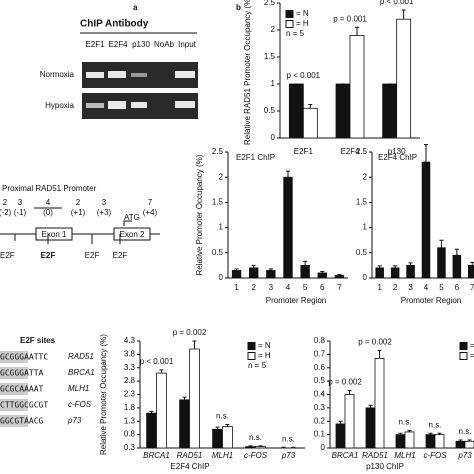  Describe the element at coordinates (397, 157) in the screenshot. I see `chart-title: E2F4 ChIP` at that location.